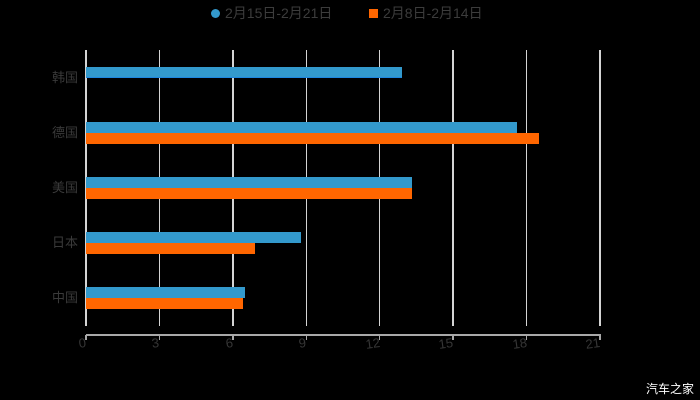 Image resolution: width=700 pixels, height=400 pixels. Describe the element at coordinates (670, 389) in the screenshot. I see `watermark-logo: 汽车之家` at that location.